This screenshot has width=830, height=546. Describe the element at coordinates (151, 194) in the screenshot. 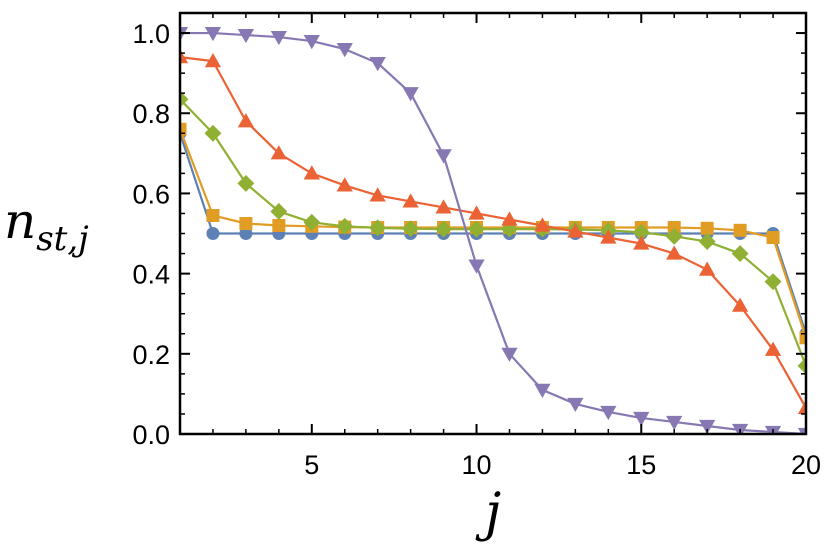

I see `y-tick-label-4: 0.6` at that location.